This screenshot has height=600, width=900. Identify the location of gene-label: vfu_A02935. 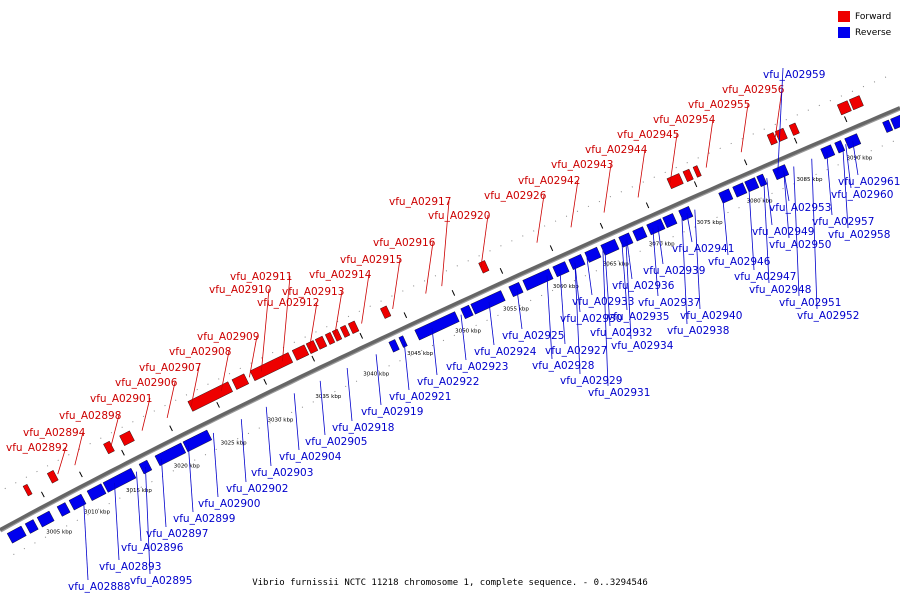
(638, 317).